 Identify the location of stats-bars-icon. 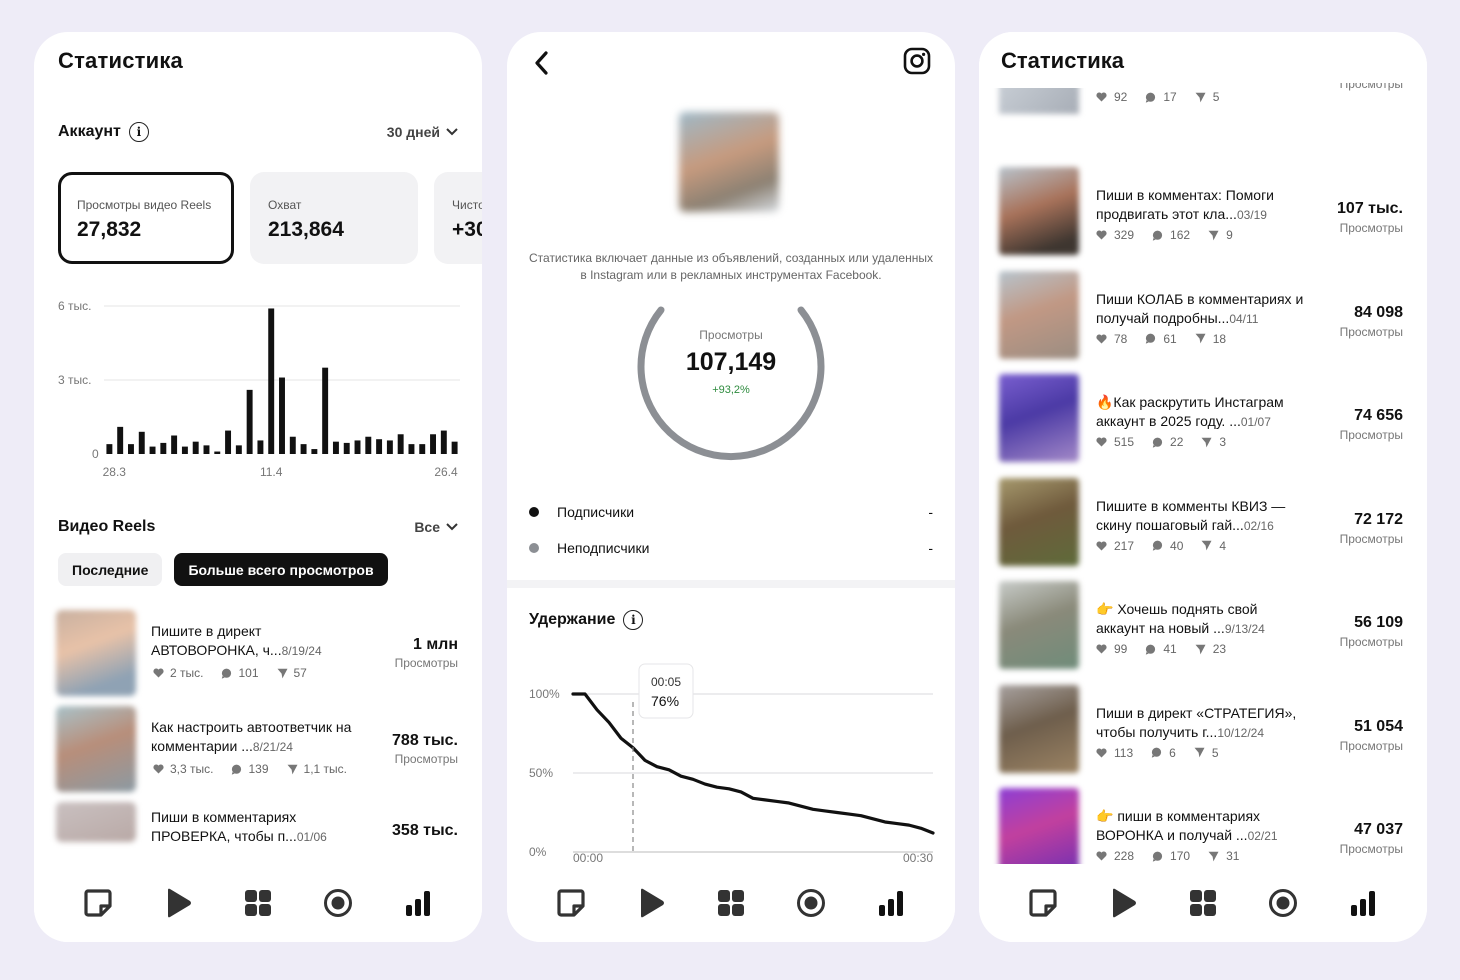
(418, 903).